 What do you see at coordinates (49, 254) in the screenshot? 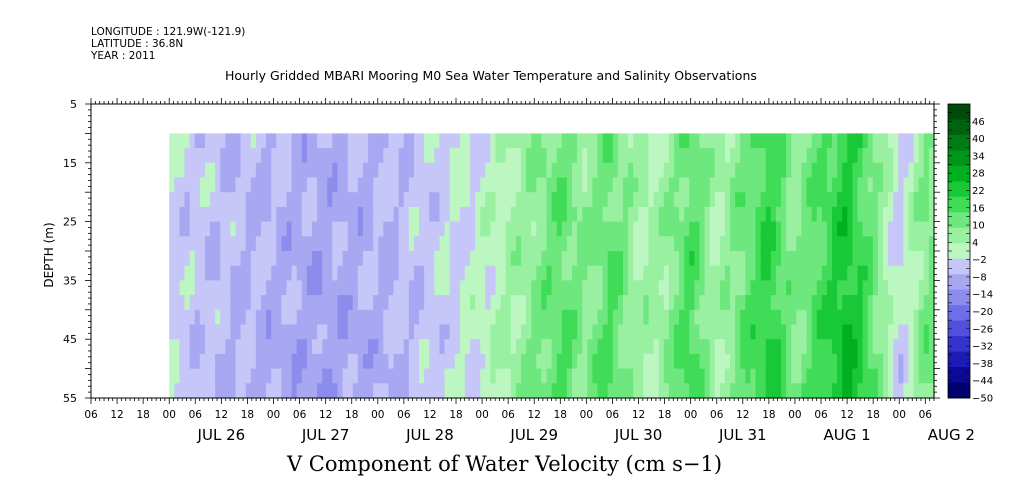
I see `y-axis-label: DEPTH (m)` at bounding box center [49, 254].